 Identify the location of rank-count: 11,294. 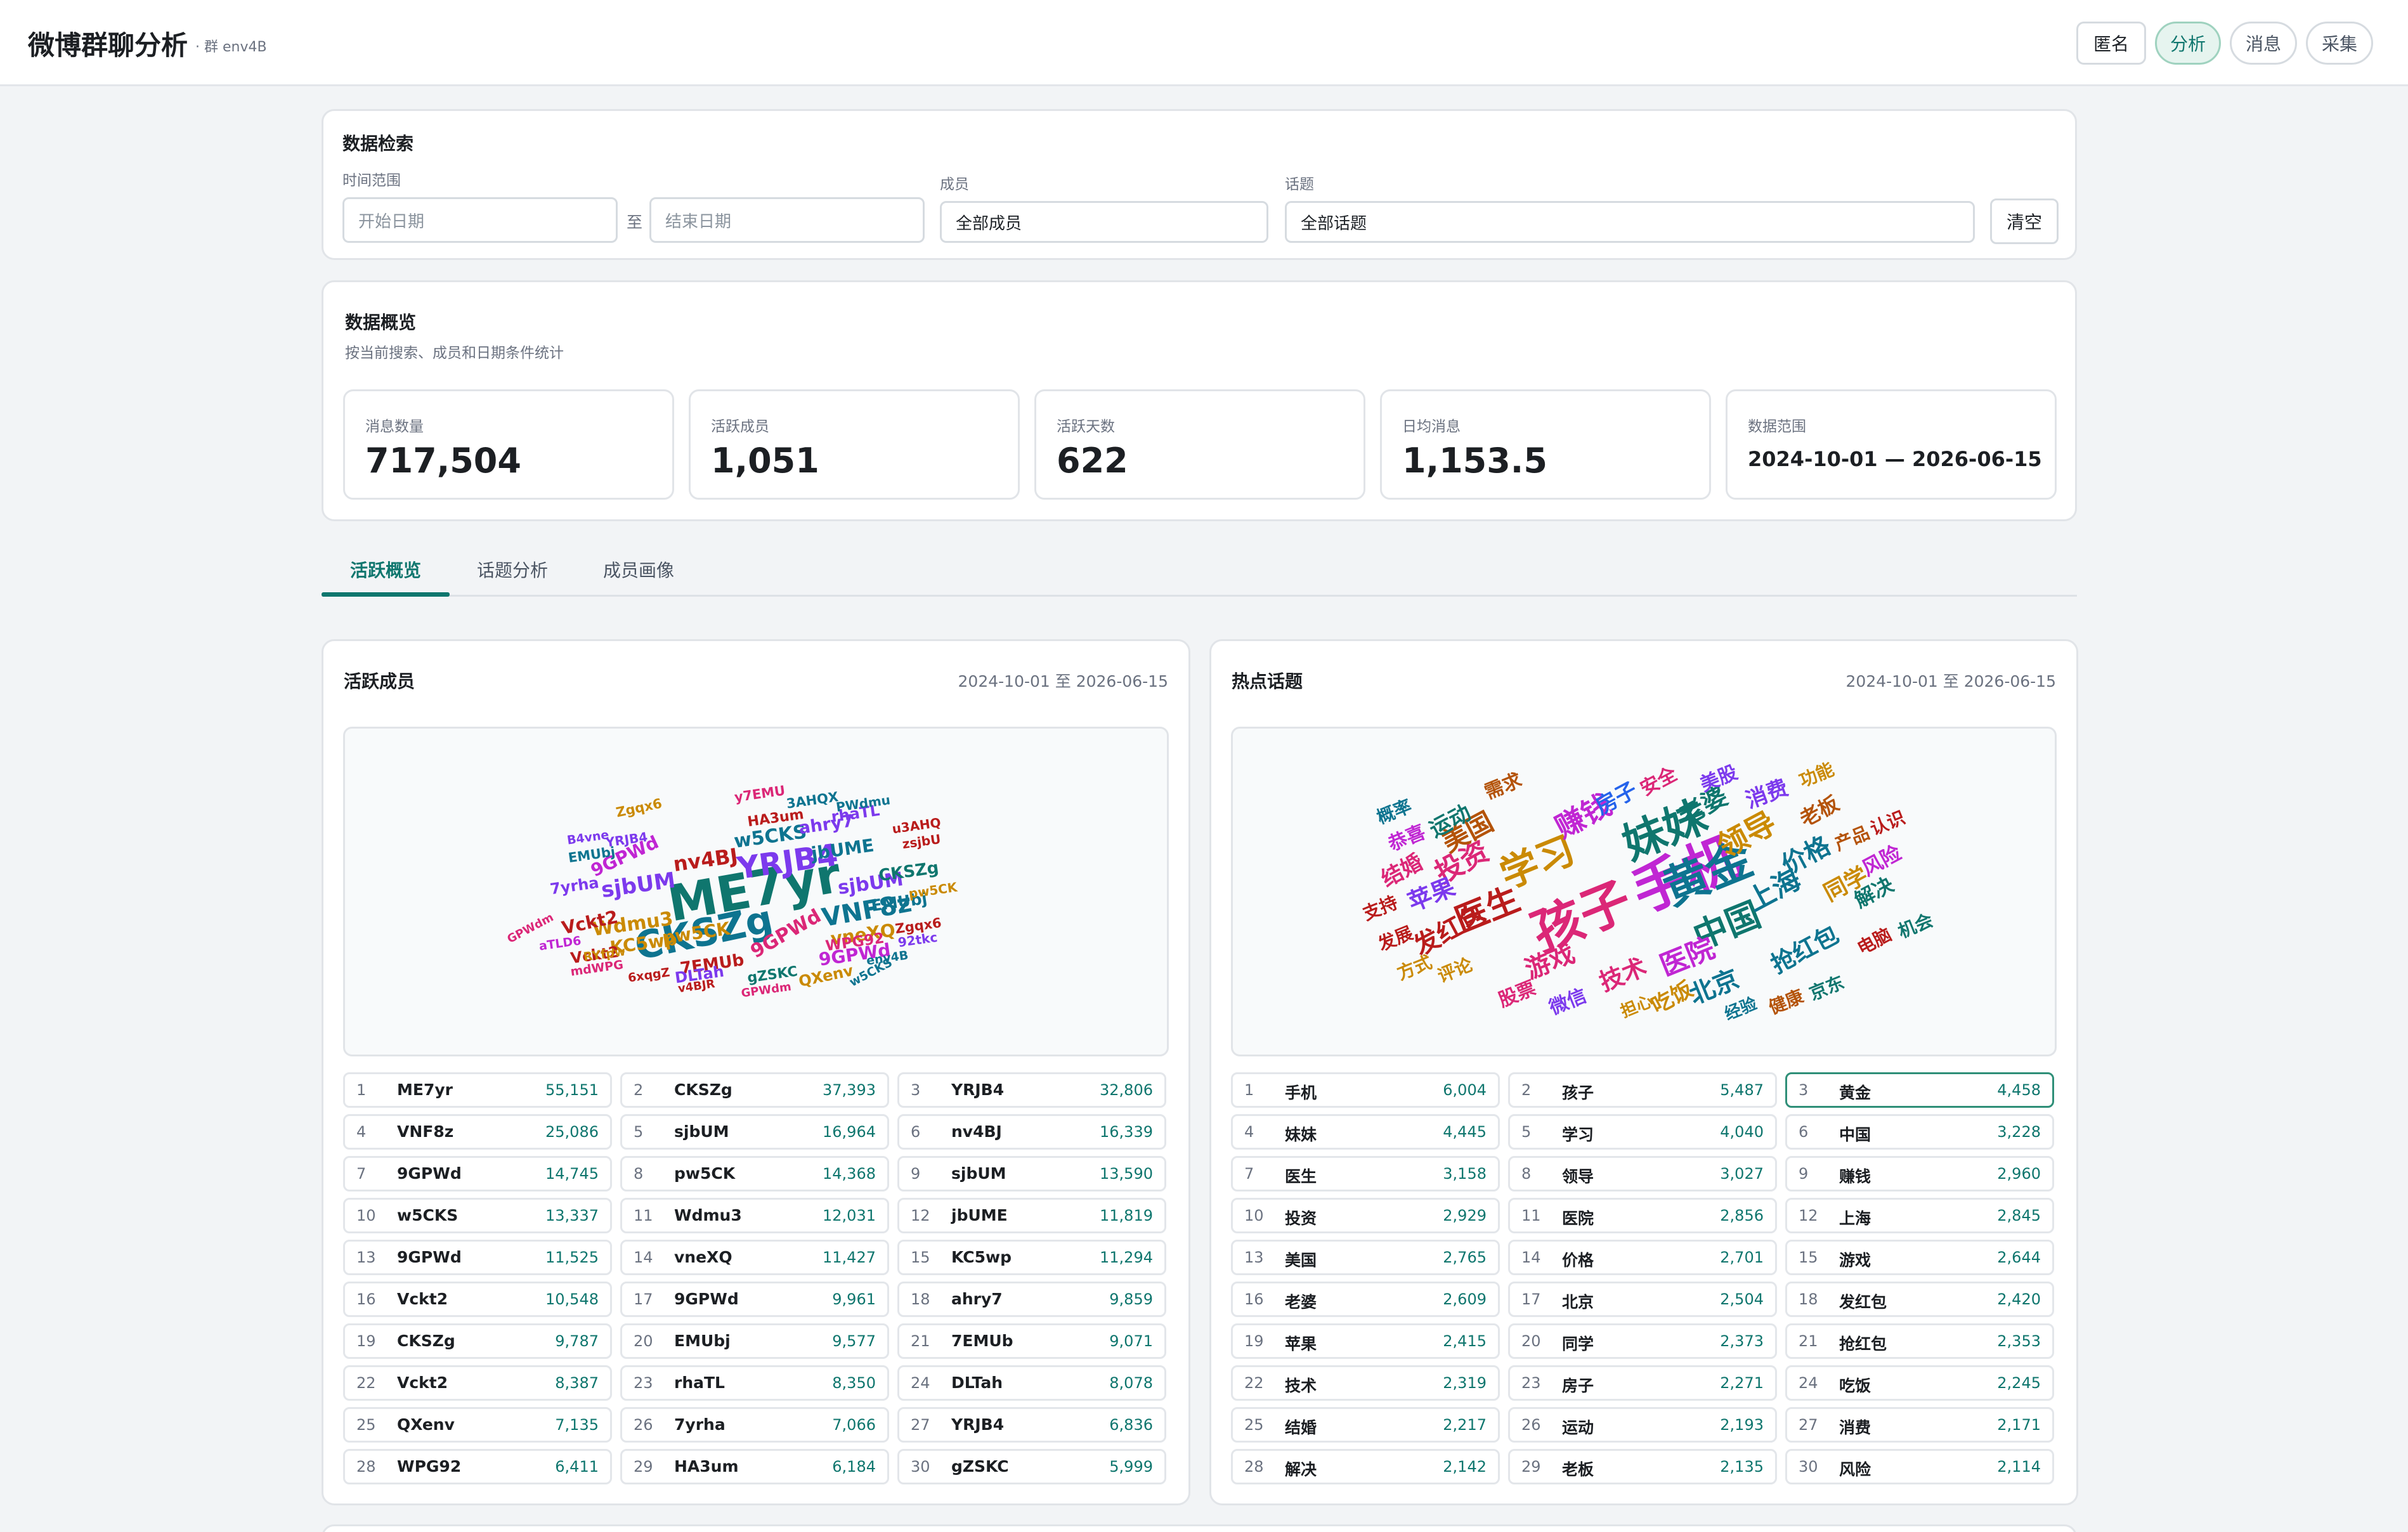
(1126, 1257).